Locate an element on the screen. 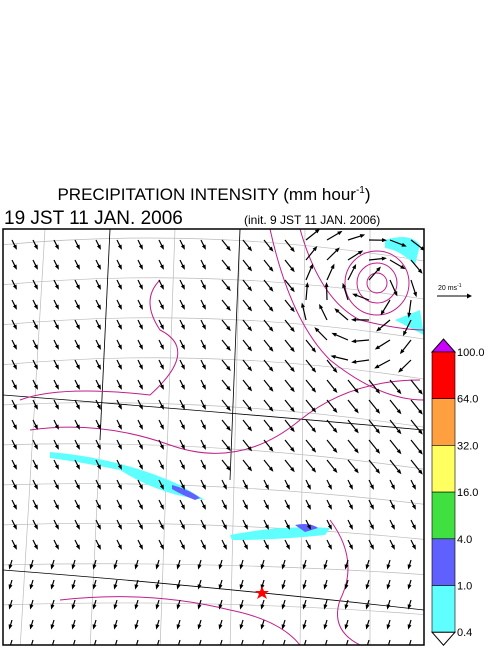 The image size is (500, 650). wind-scale-label: 20 ms-1 is located at coordinates (450, 287).